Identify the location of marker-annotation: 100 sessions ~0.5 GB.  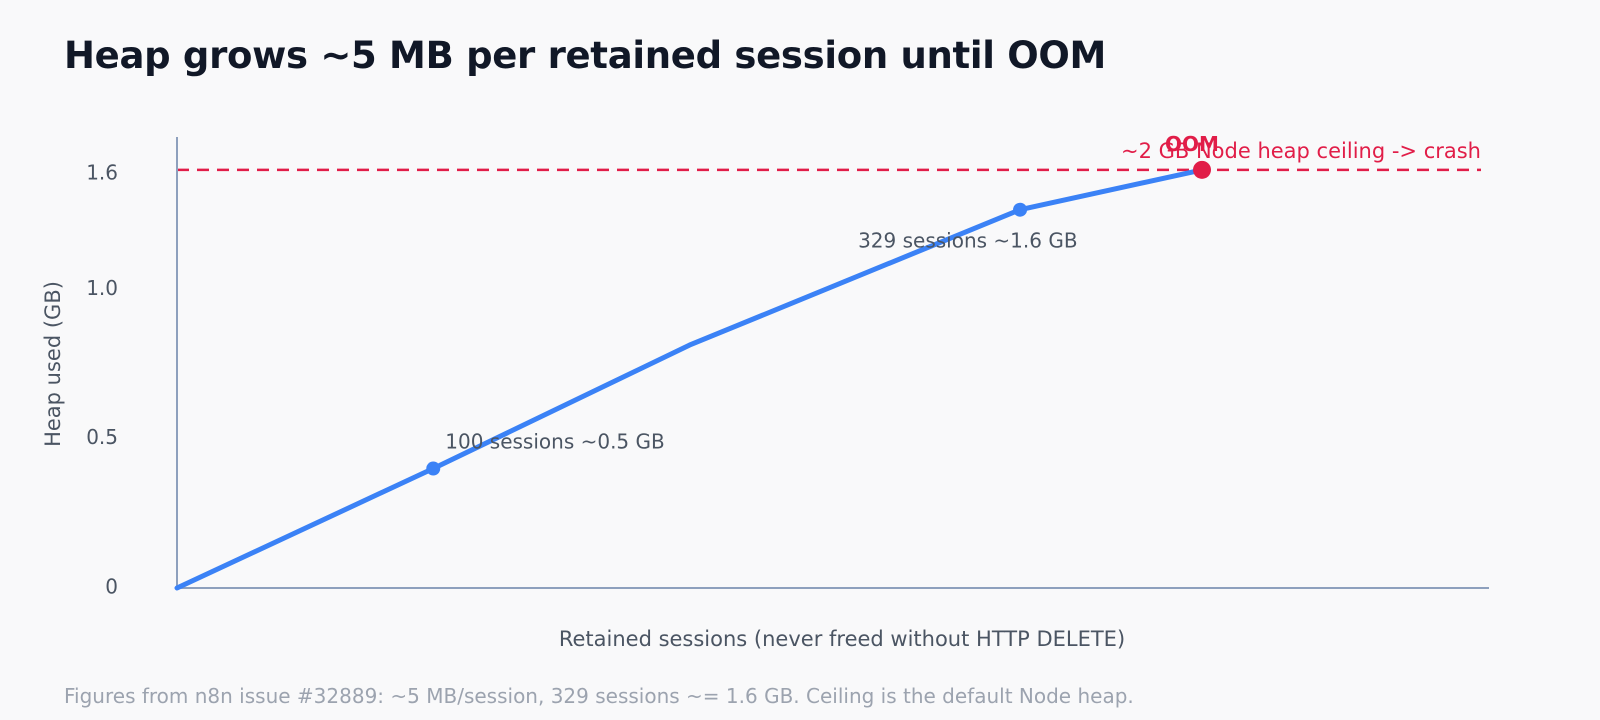
(554, 442).